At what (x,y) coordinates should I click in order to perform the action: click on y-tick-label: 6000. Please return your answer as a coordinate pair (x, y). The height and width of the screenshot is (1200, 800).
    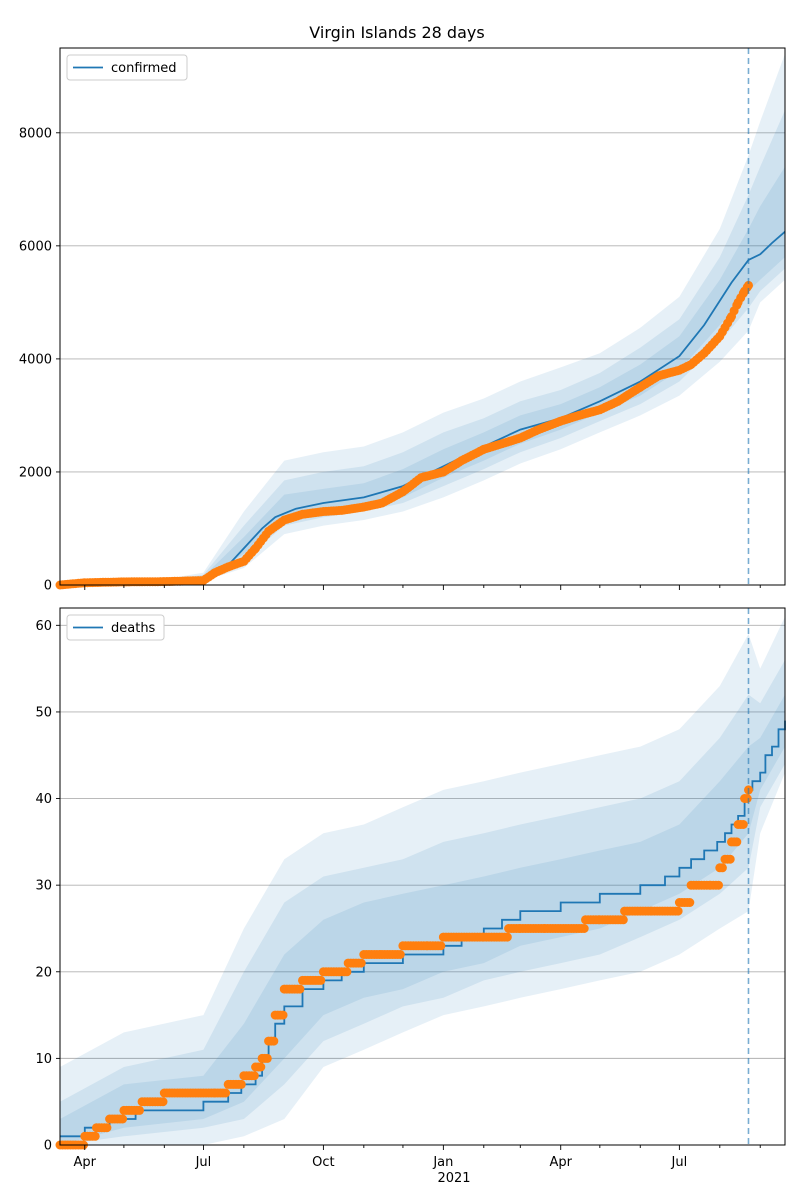
    Looking at the image, I should click on (35, 246).